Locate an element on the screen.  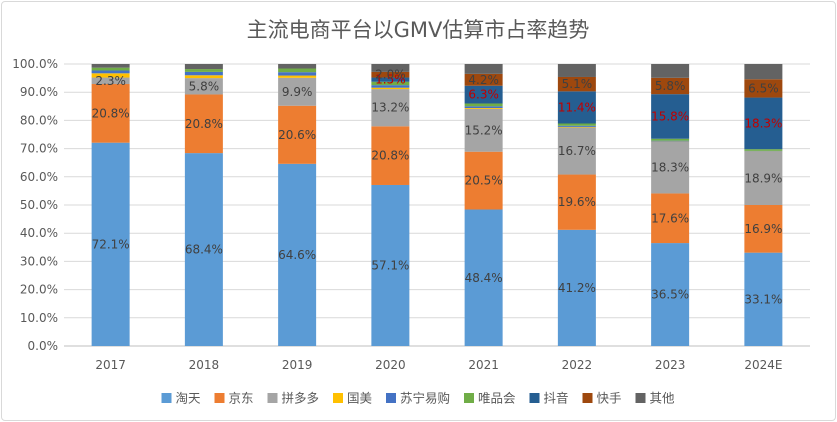
data-label: 72.1% is located at coordinates (111, 244).